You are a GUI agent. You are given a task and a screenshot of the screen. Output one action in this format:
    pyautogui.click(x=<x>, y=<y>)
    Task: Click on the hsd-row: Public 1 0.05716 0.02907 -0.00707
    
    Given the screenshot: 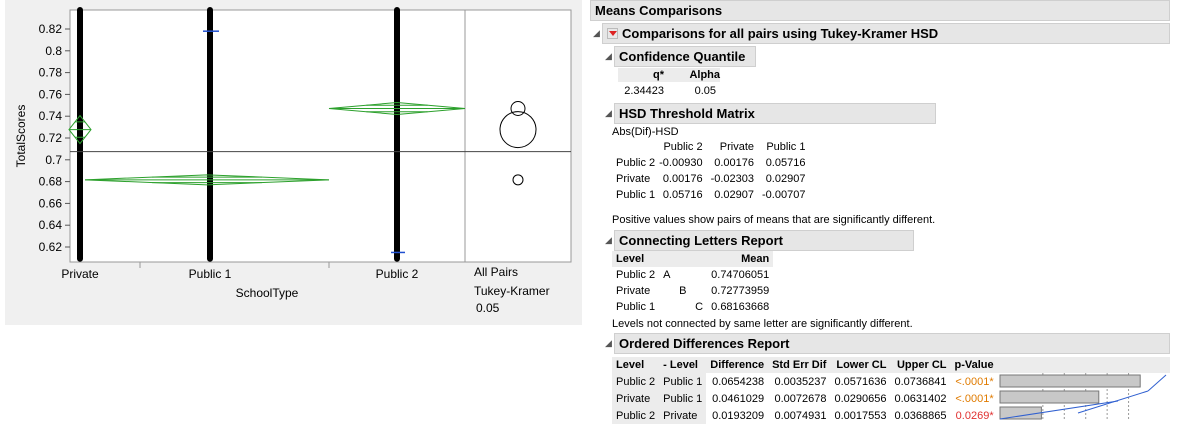 What is the action you would take?
    pyautogui.click(x=710, y=195)
    